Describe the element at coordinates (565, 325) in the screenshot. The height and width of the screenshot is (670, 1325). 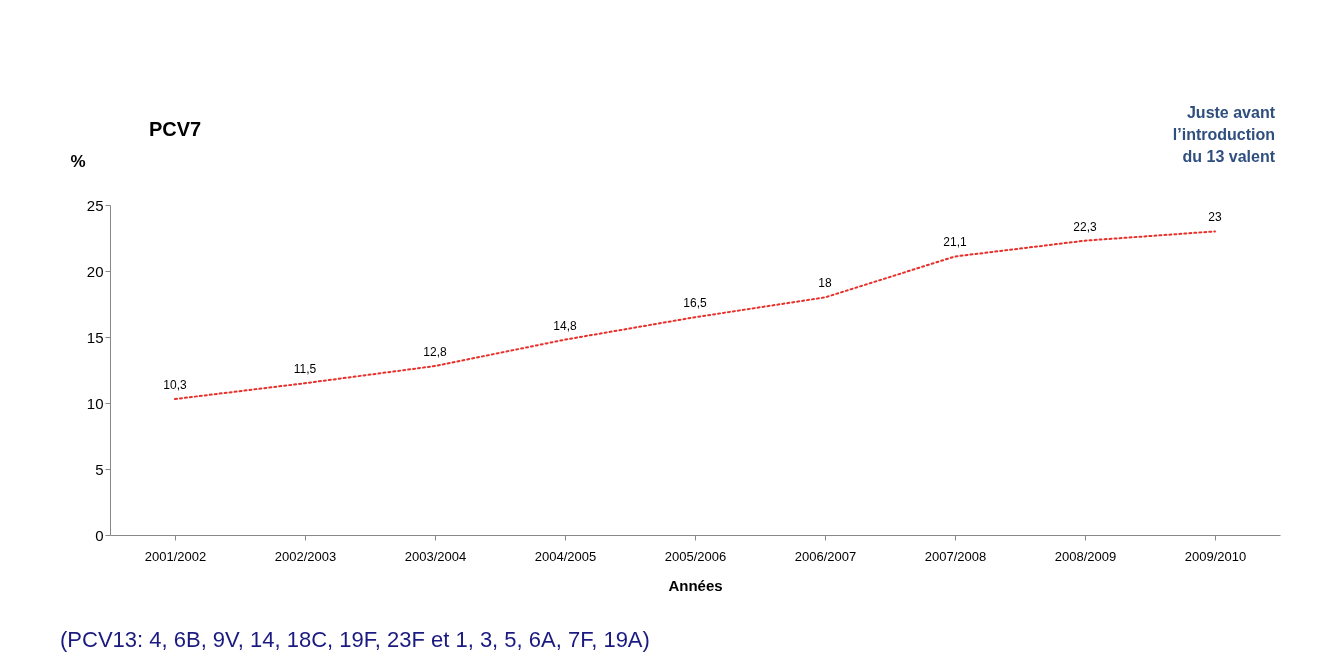
I see `data-label: 14,8` at that location.